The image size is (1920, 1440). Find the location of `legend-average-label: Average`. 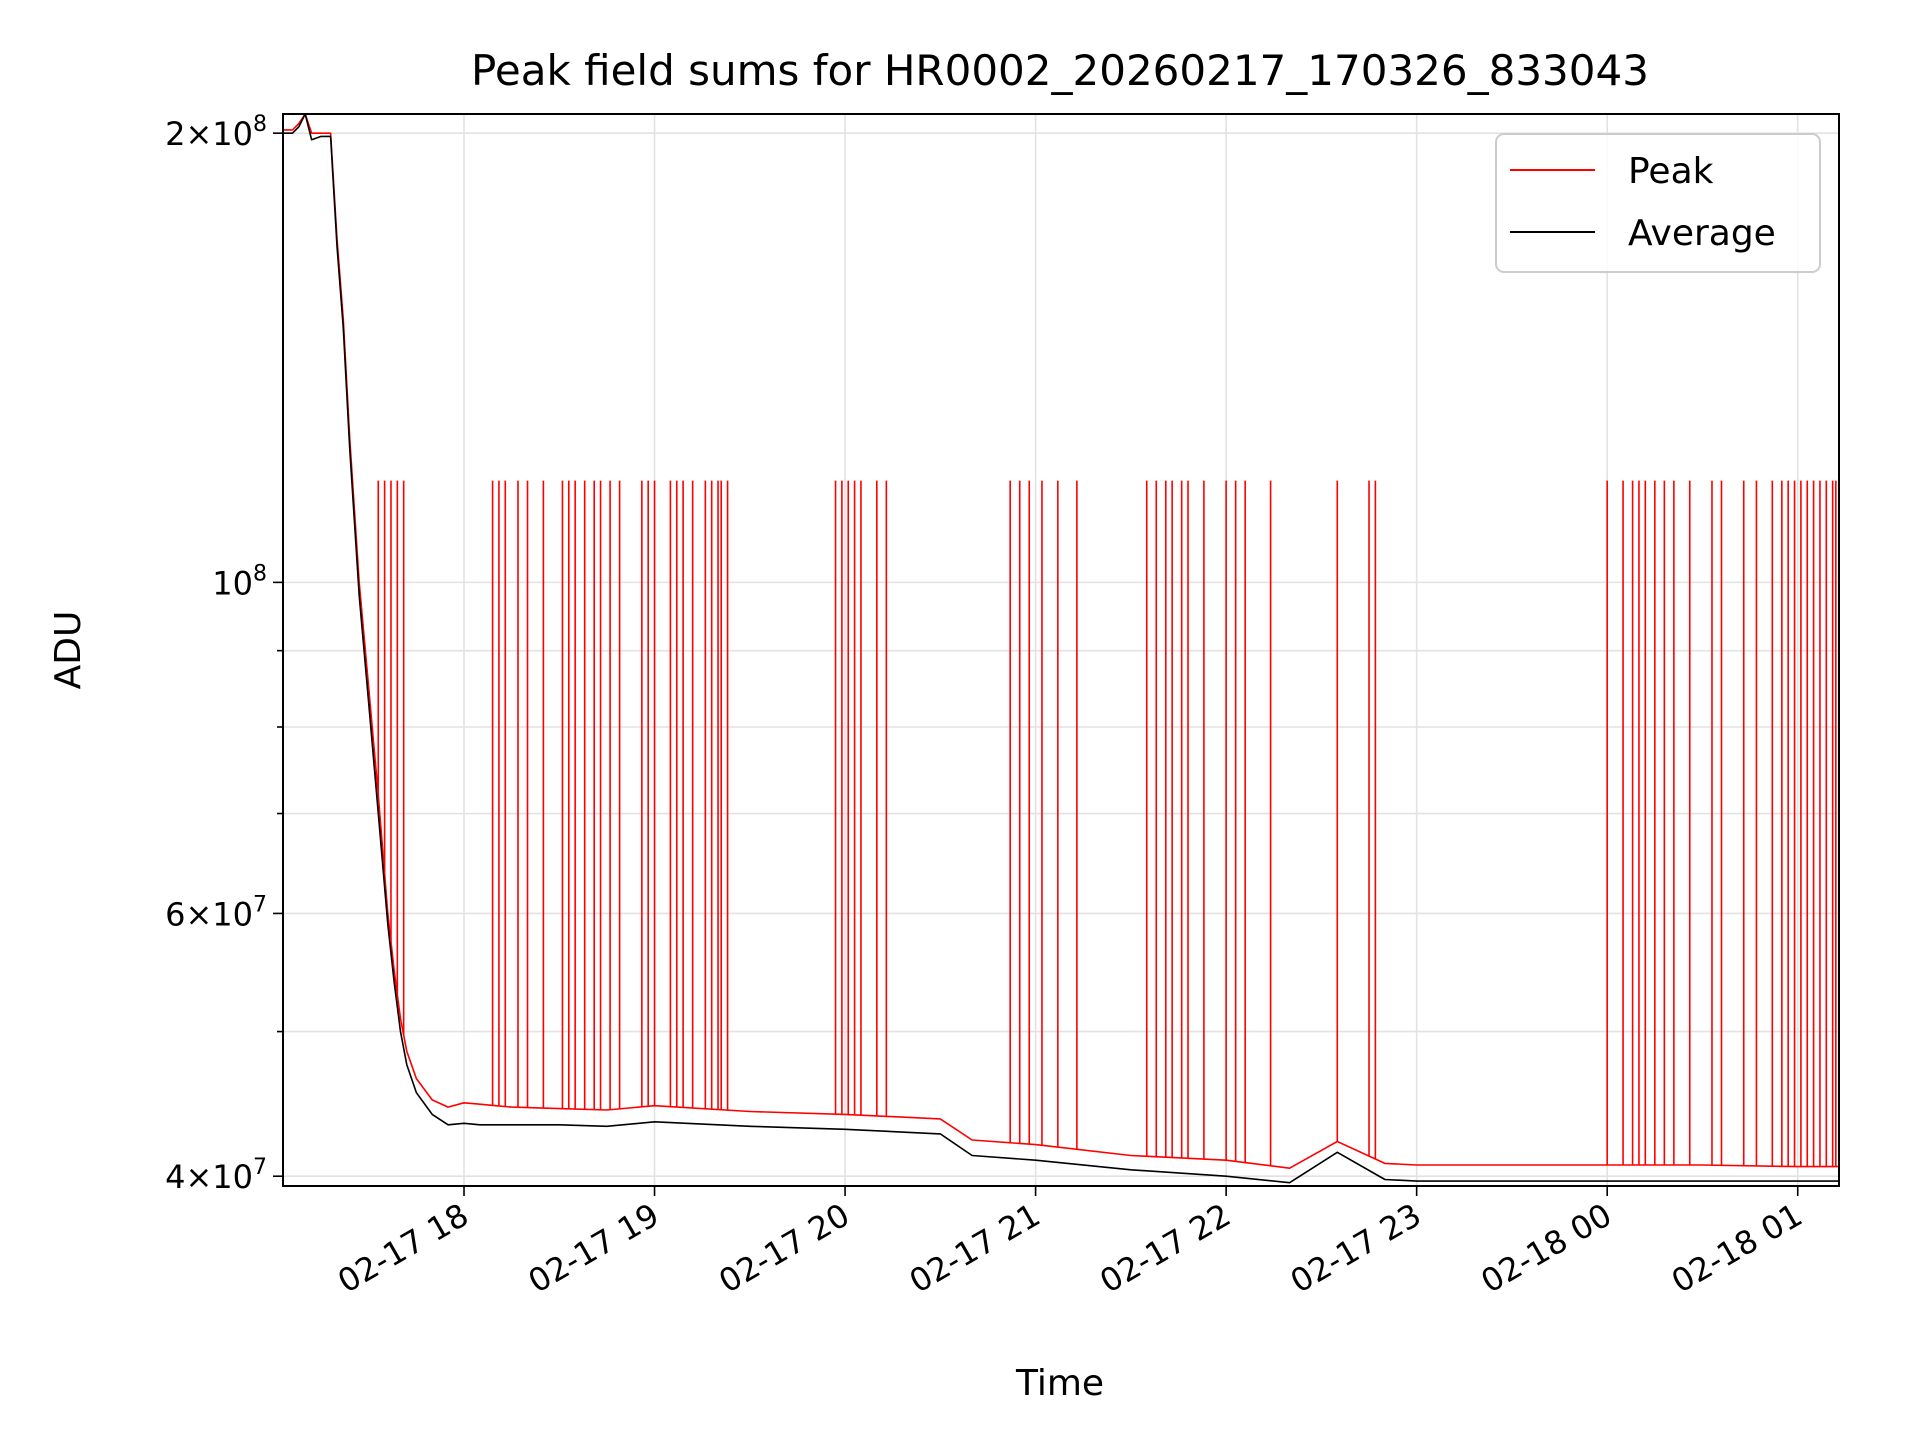

legend-average-label: Average is located at coordinates (1702, 233).